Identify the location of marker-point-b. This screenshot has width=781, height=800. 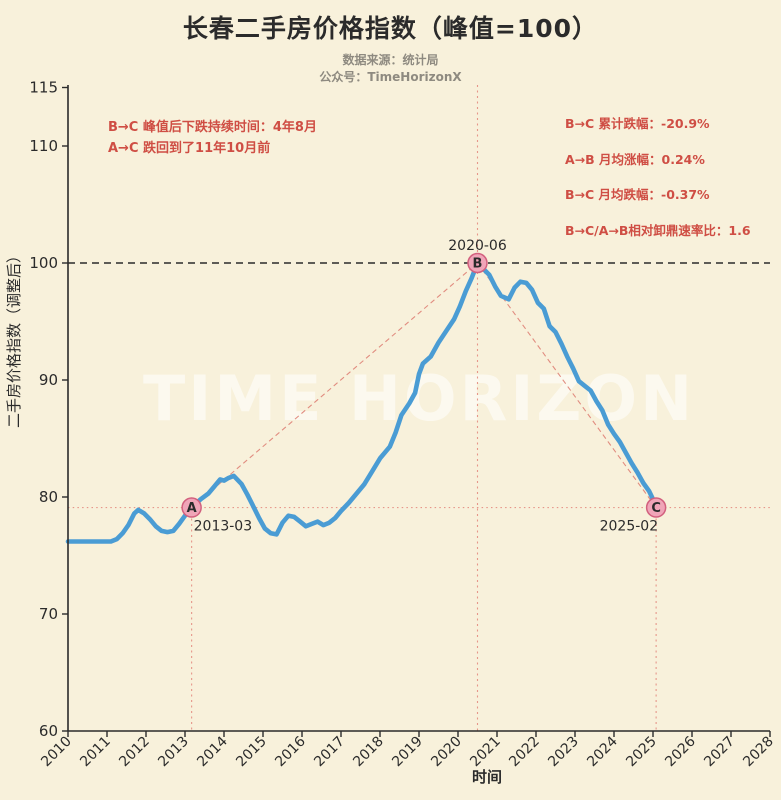
(477, 263).